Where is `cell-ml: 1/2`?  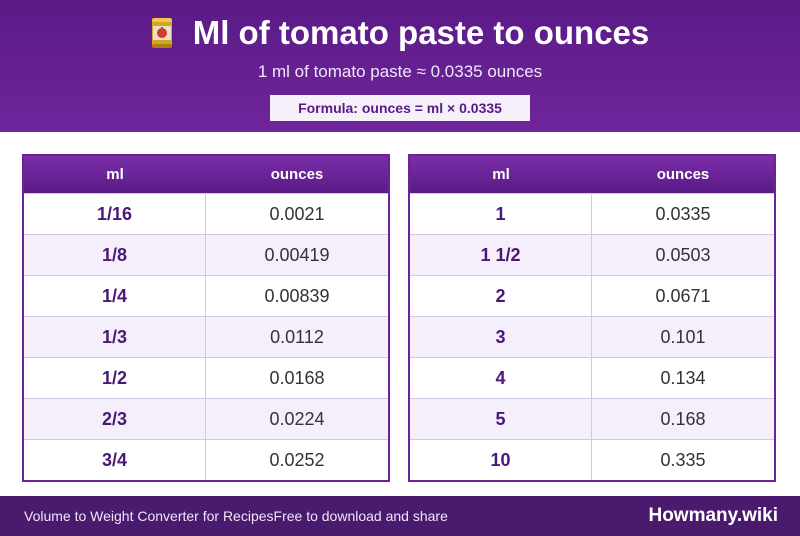 cell-ml: 1/2 is located at coordinates (115, 378).